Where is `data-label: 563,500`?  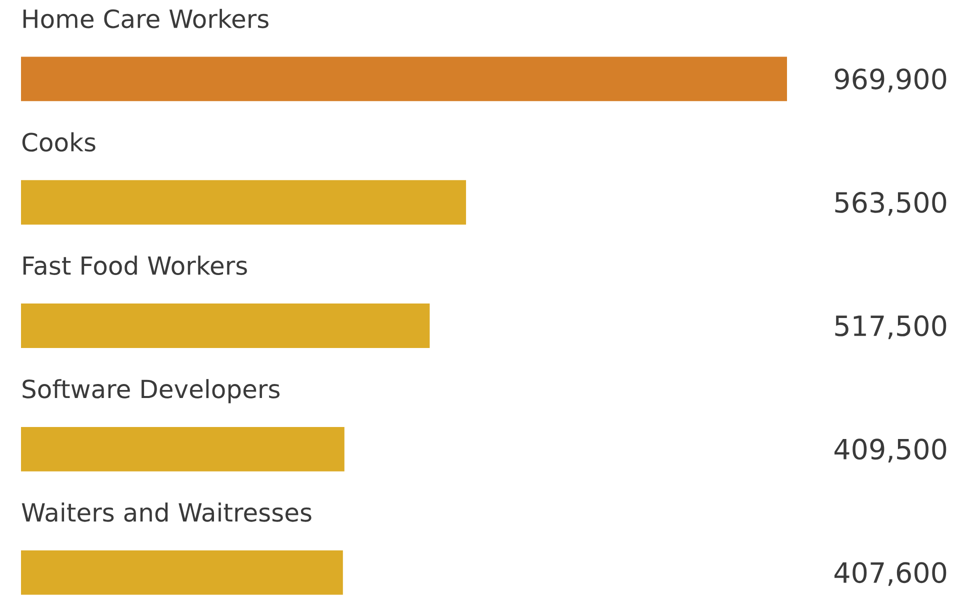 data-label: 563,500 is located at coordinates (890, 204).